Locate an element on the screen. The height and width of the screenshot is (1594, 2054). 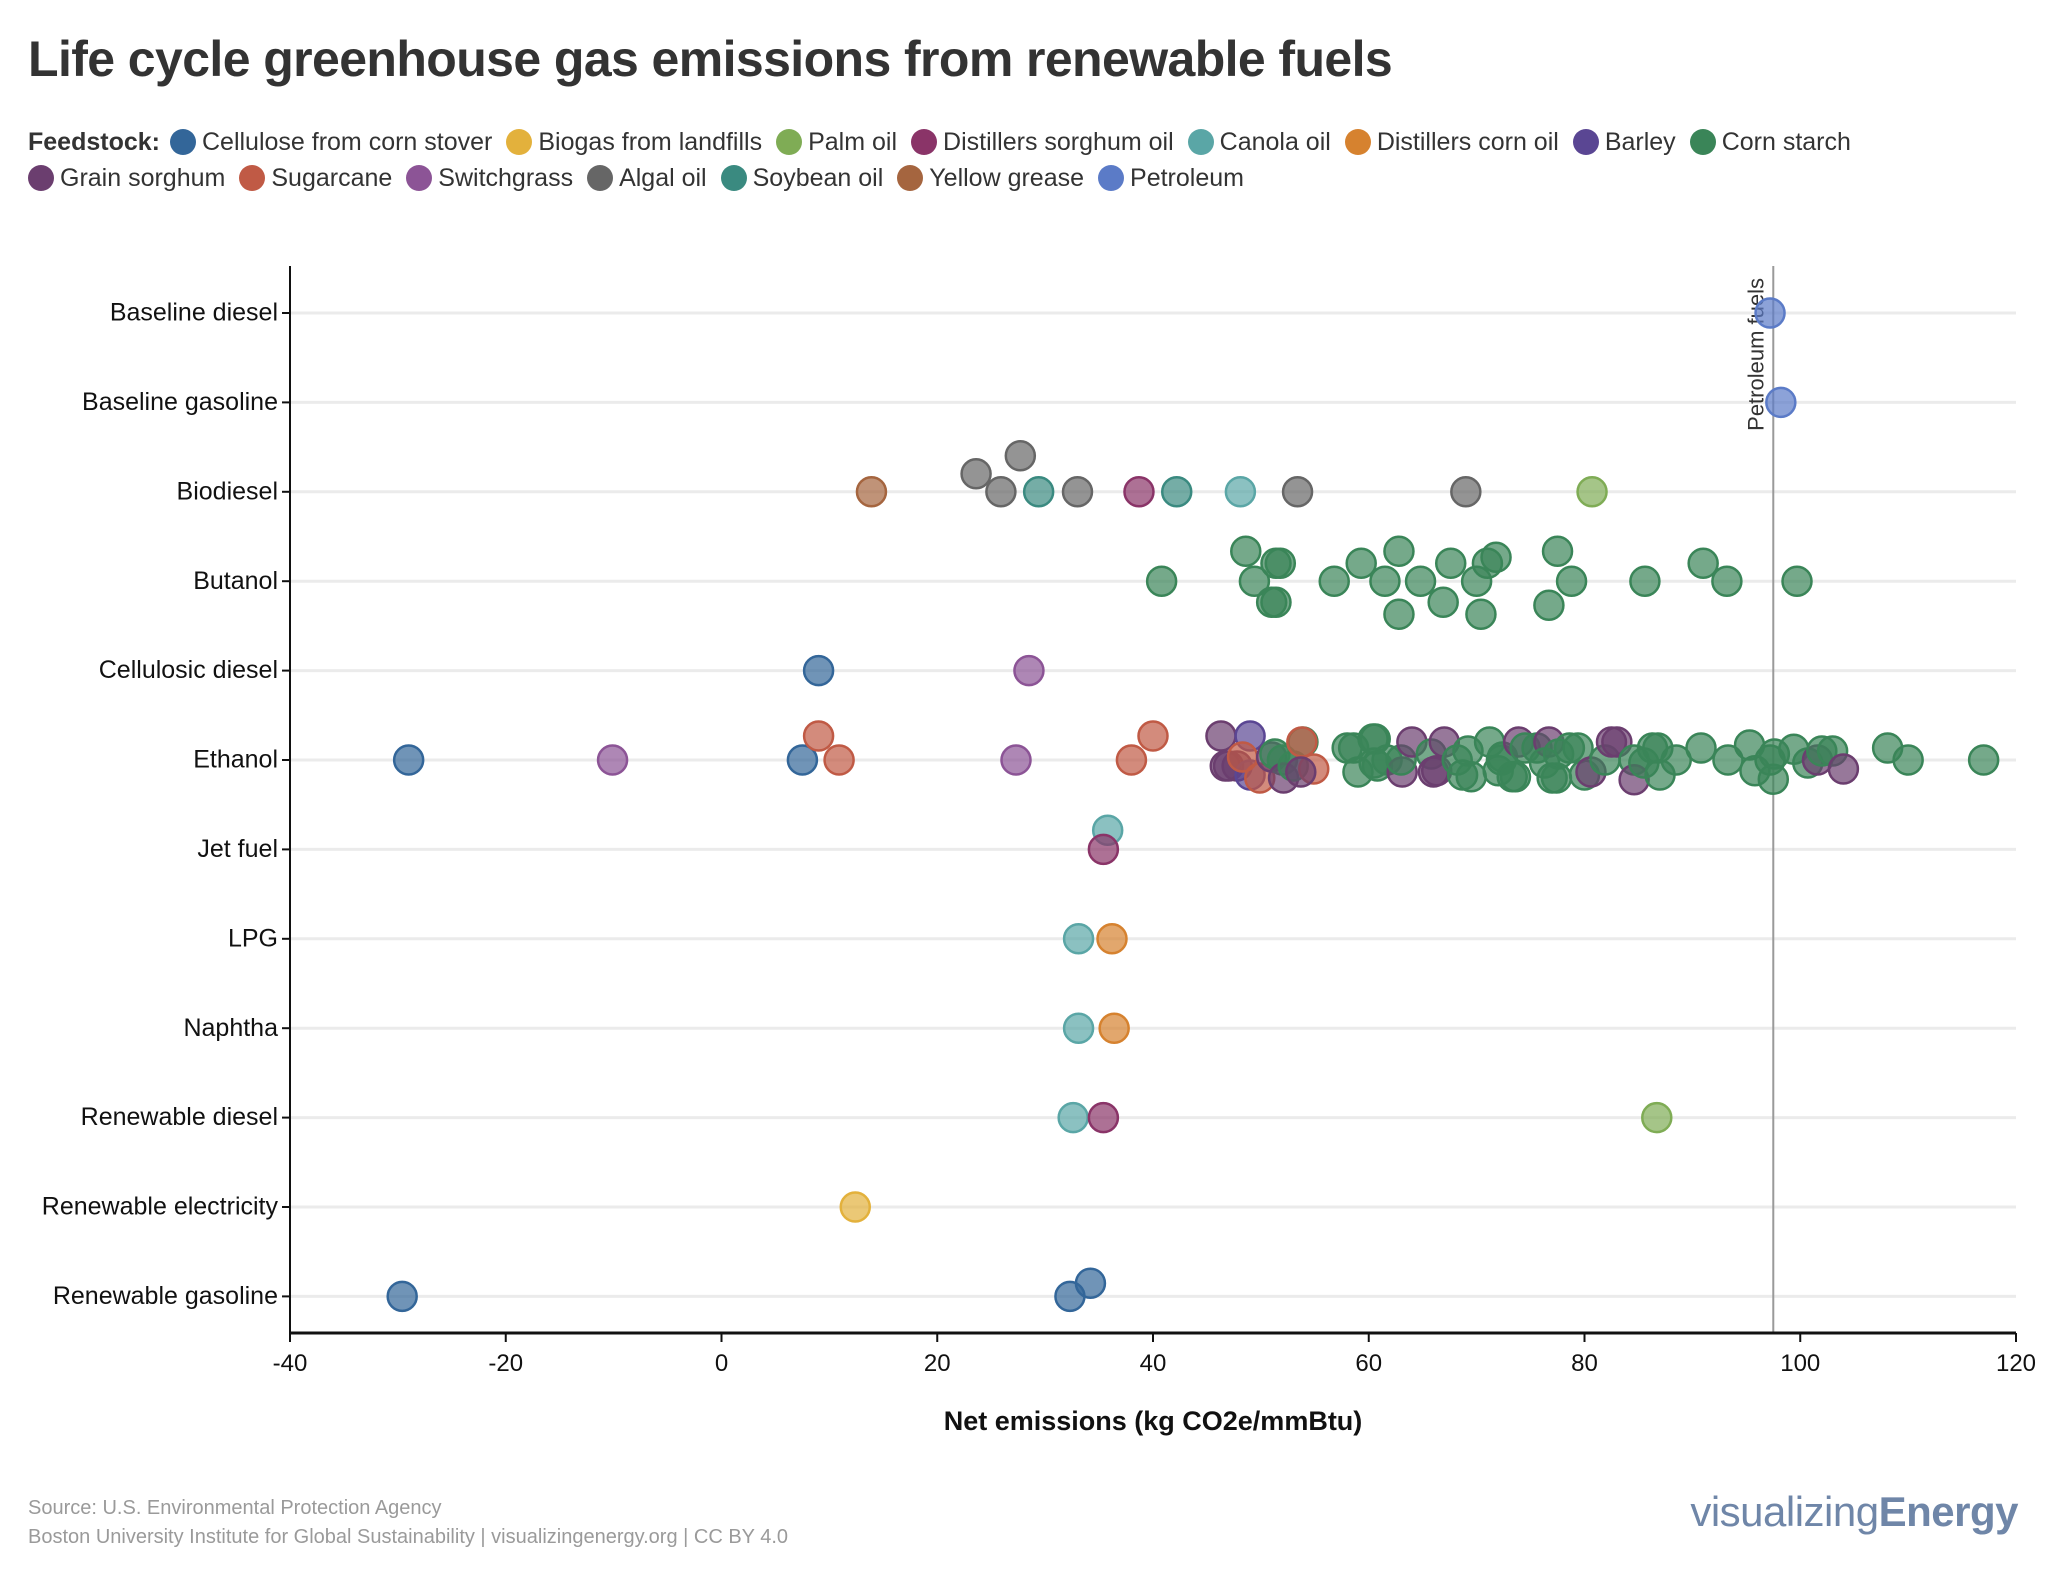
y-tick-label-naphtha: Naphtha is located at coordinates (230, 1028).